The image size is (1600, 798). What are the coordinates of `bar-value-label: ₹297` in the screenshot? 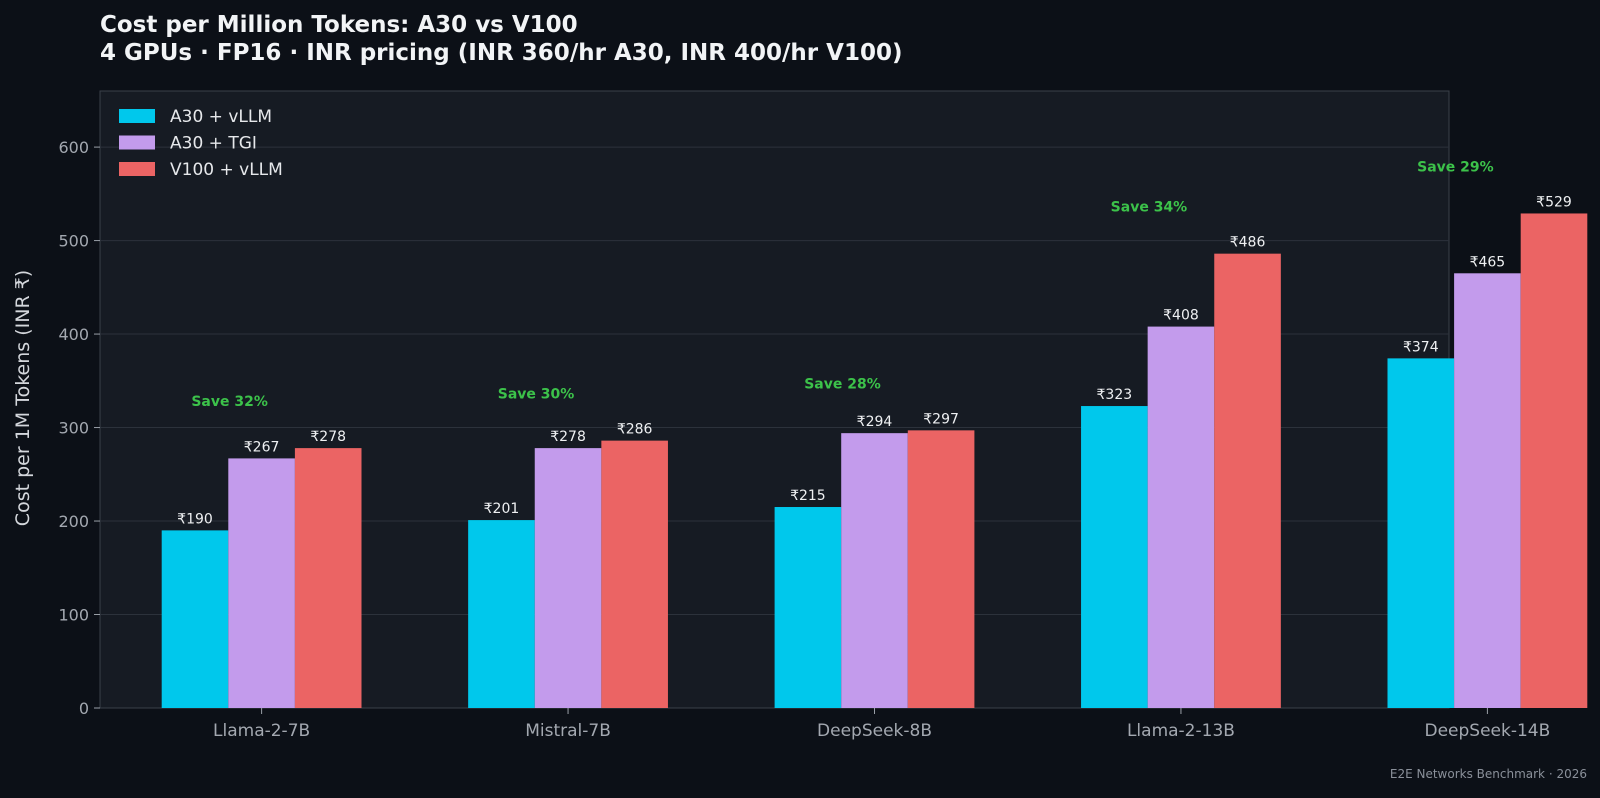 It's located at (941, 419).